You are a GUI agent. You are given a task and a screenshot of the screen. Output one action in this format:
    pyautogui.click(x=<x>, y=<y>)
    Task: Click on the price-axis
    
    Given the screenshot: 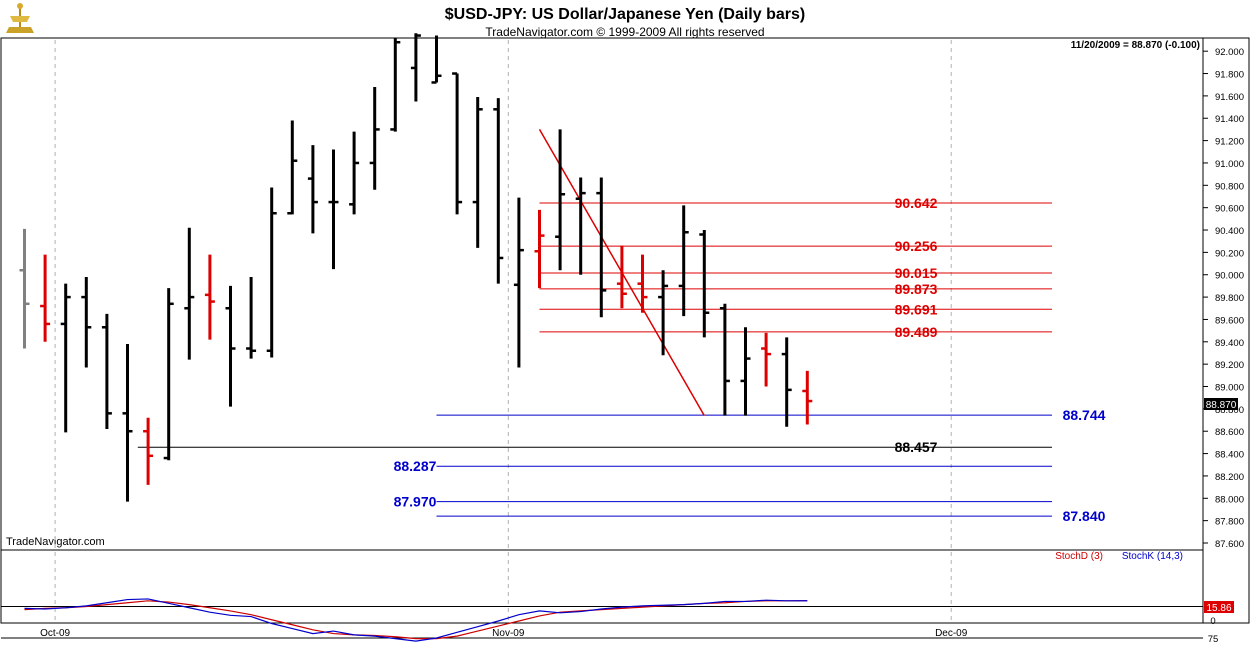 What is the action you would take?
    pyautogui.click(x=1226, y=330)
    